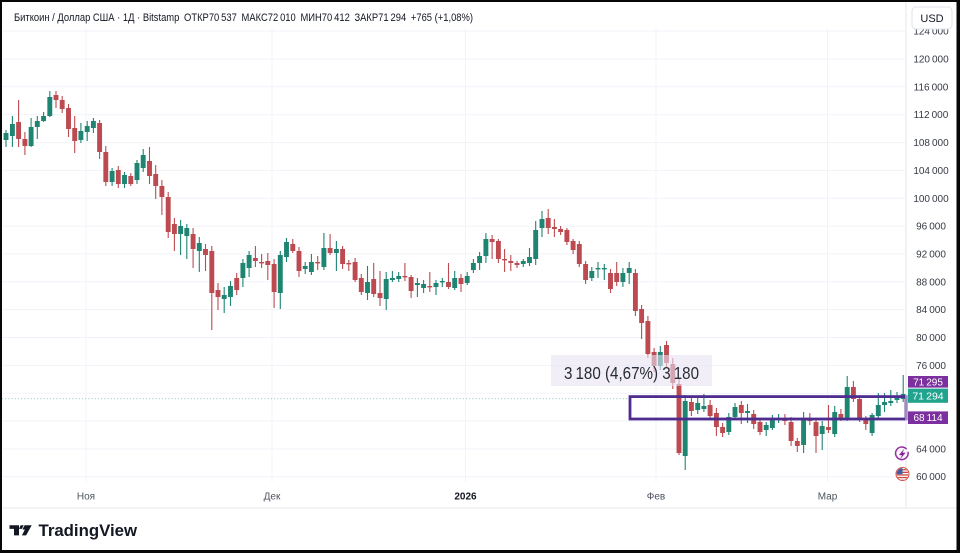 The image size is (960, 558). Describe the element at coordinates (931, 366) in the screenshot. I see `svg-text: 76 000` at that location.